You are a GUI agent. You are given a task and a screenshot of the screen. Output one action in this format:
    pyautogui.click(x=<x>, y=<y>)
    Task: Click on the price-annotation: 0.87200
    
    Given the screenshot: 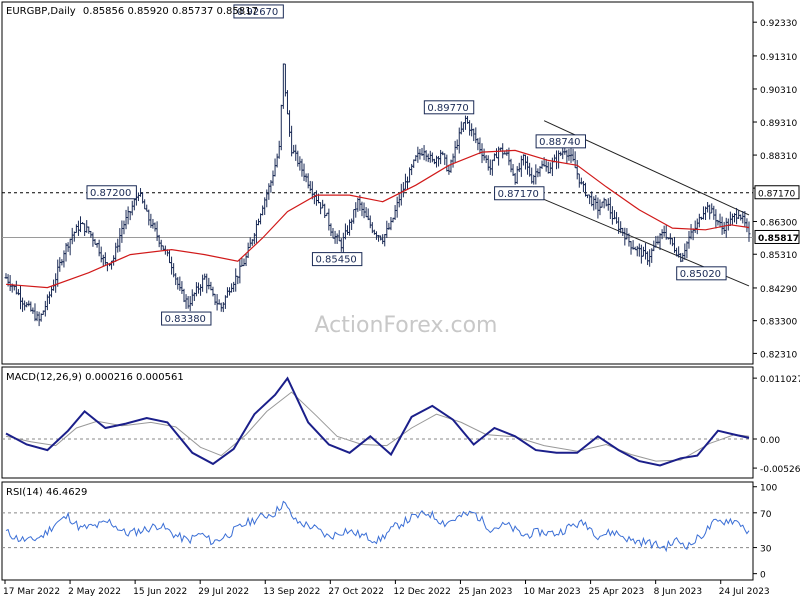 What is the action you would take?
    pyautogui.click(x=111, y=192)
    